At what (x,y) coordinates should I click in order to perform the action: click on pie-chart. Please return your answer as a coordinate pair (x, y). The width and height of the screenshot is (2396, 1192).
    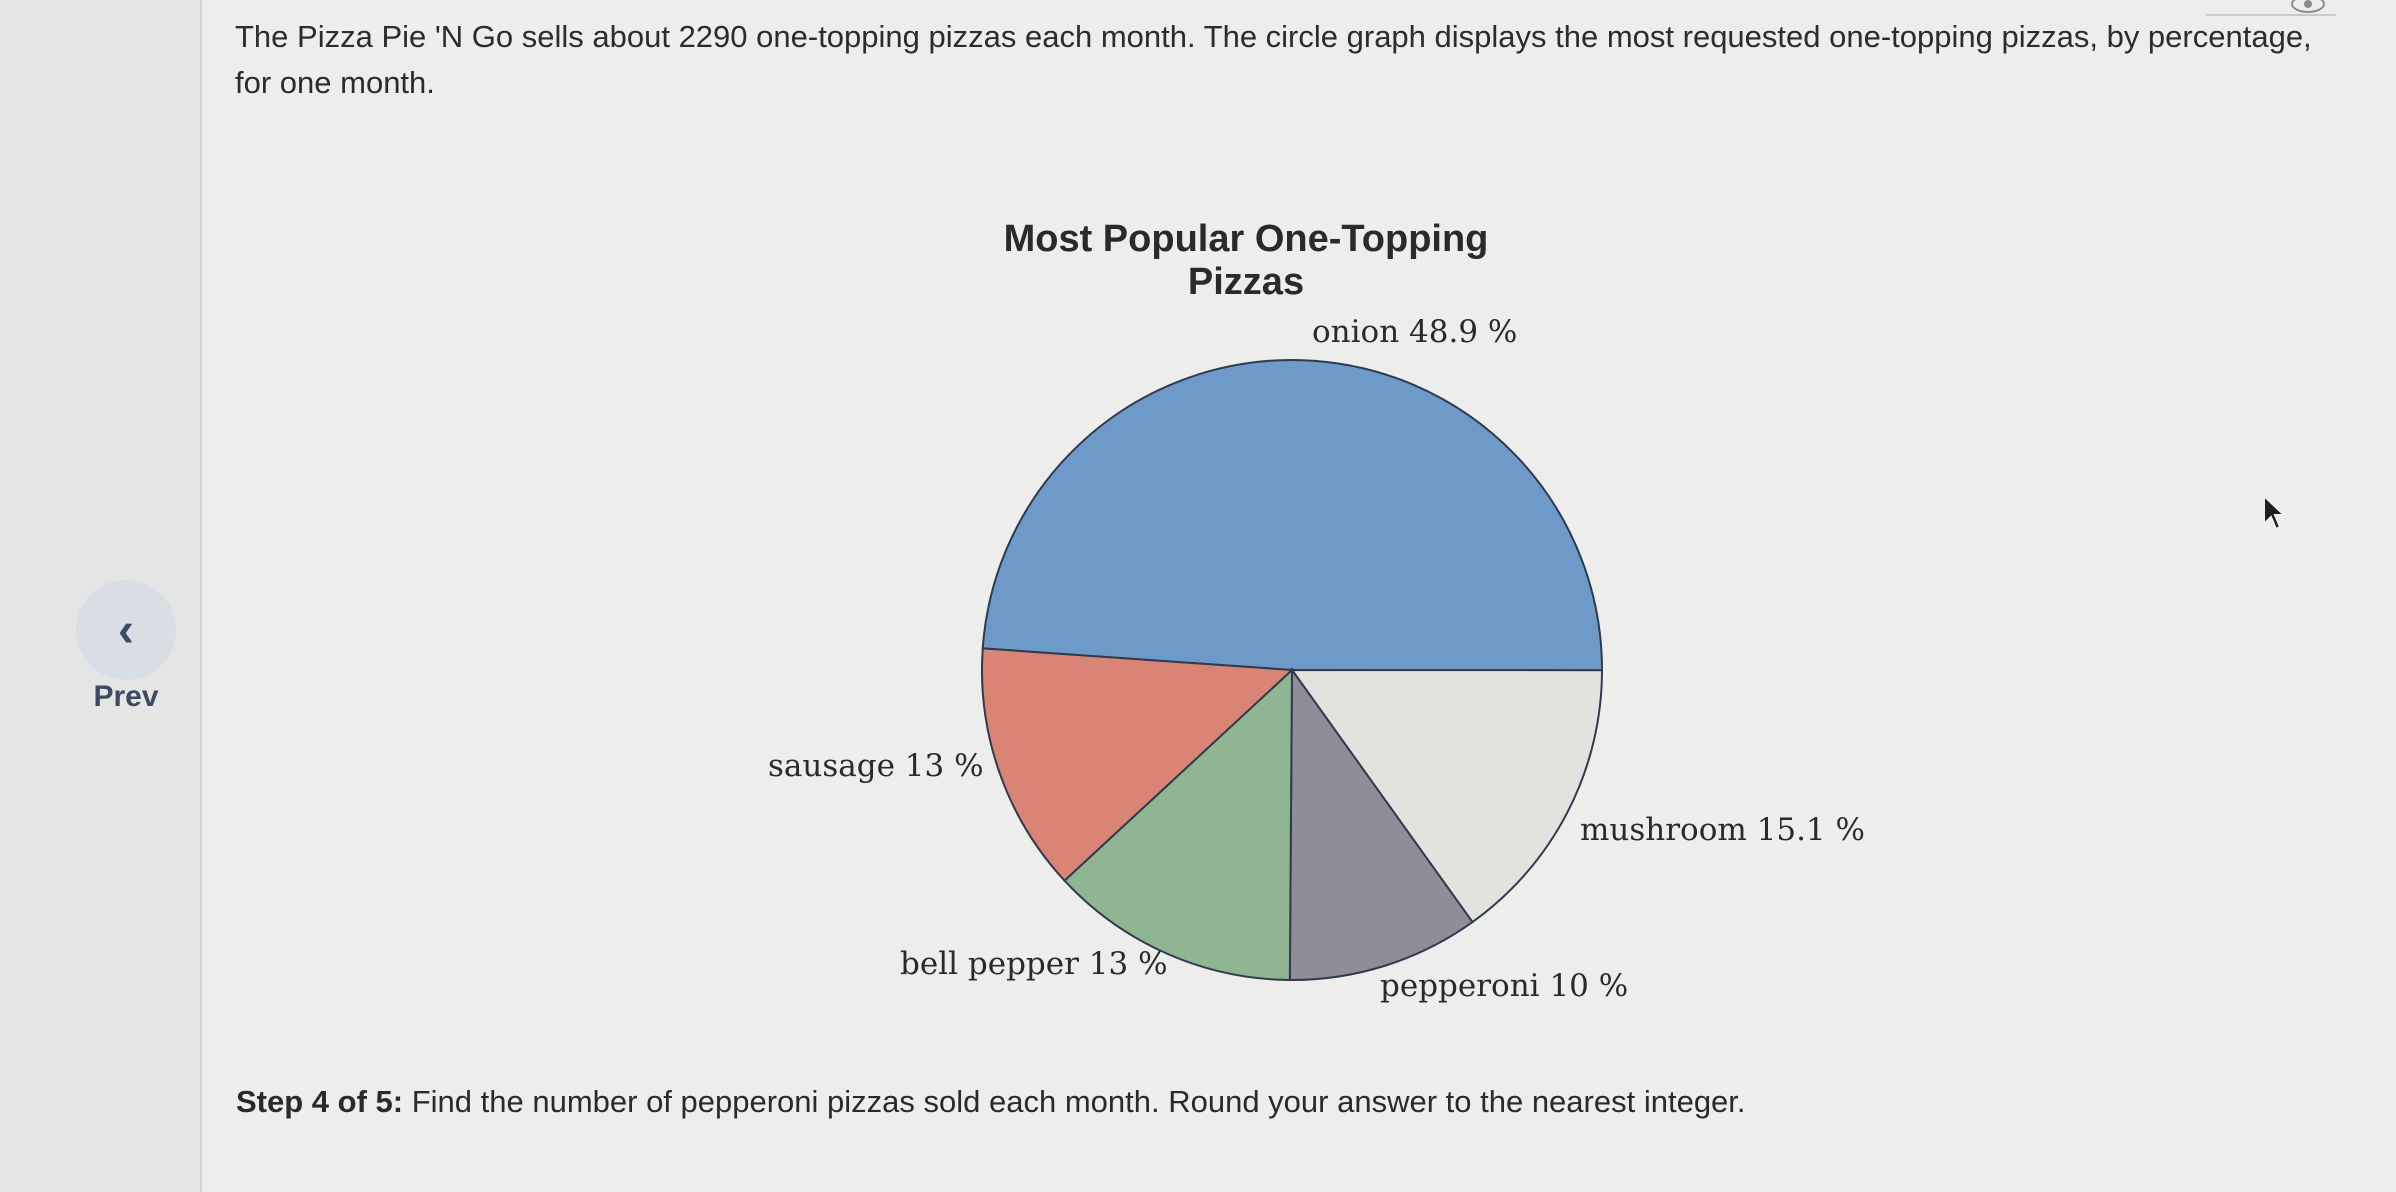
    Looking at the image, I should click on (1292, 670).